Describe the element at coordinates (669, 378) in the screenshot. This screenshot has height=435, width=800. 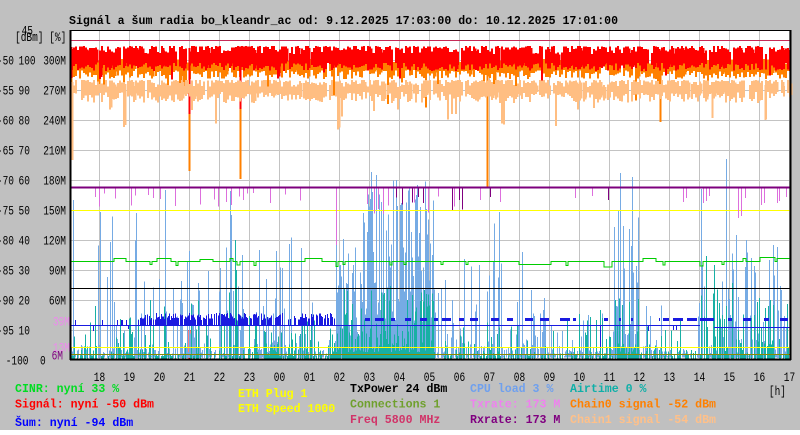
I see `svg-text: 13` at that location.